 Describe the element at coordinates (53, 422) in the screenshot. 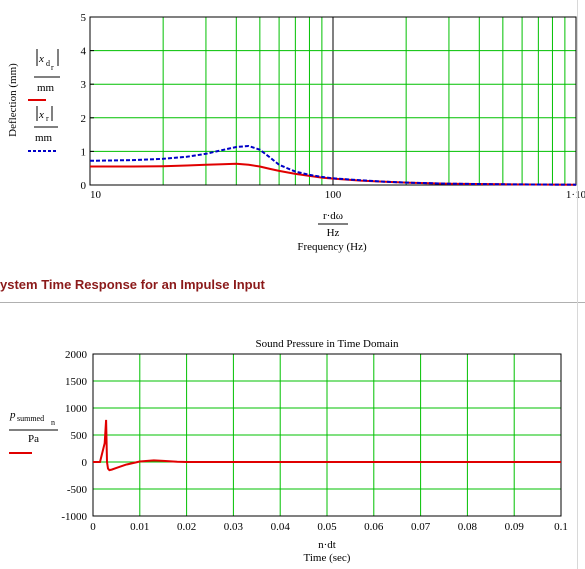

I see `ylabel-n: n` at that location.